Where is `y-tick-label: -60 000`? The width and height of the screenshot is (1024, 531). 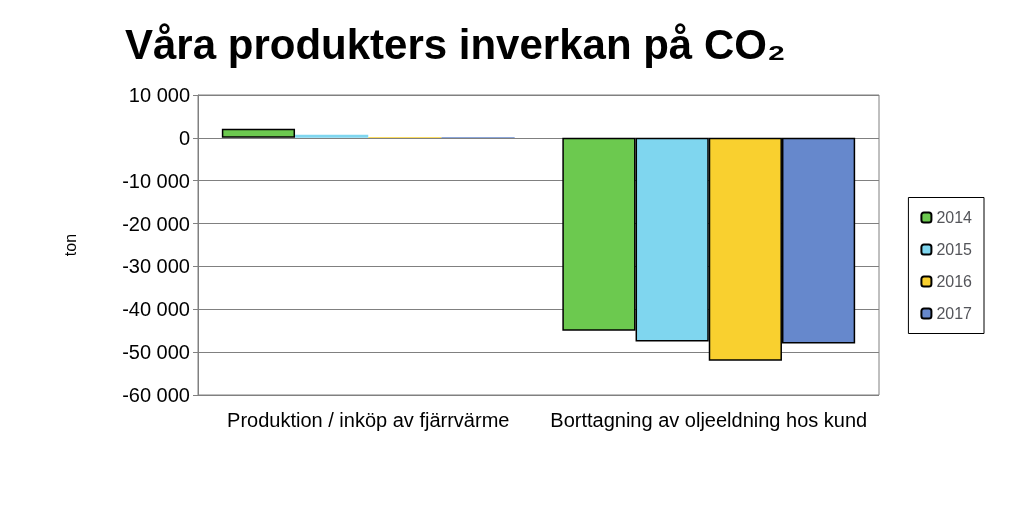 y-tick-label: -60 000 is located at coordinates (156, 395).